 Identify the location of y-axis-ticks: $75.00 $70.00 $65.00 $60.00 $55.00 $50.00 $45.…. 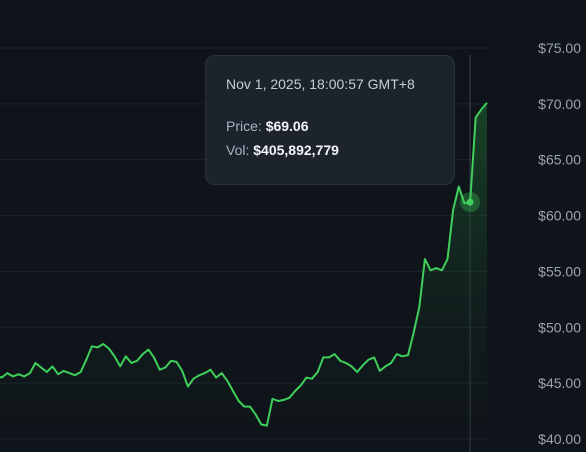
(559, 243).